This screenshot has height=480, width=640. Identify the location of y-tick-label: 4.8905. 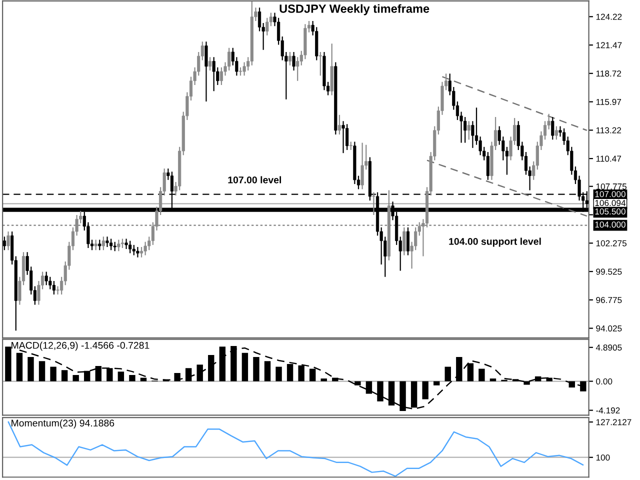
(609, 347).